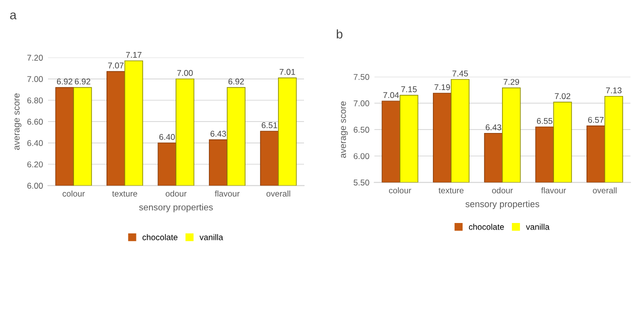 This screenshot has width=640, height=320. I want to click on chart-title: b, so click(339, 34).